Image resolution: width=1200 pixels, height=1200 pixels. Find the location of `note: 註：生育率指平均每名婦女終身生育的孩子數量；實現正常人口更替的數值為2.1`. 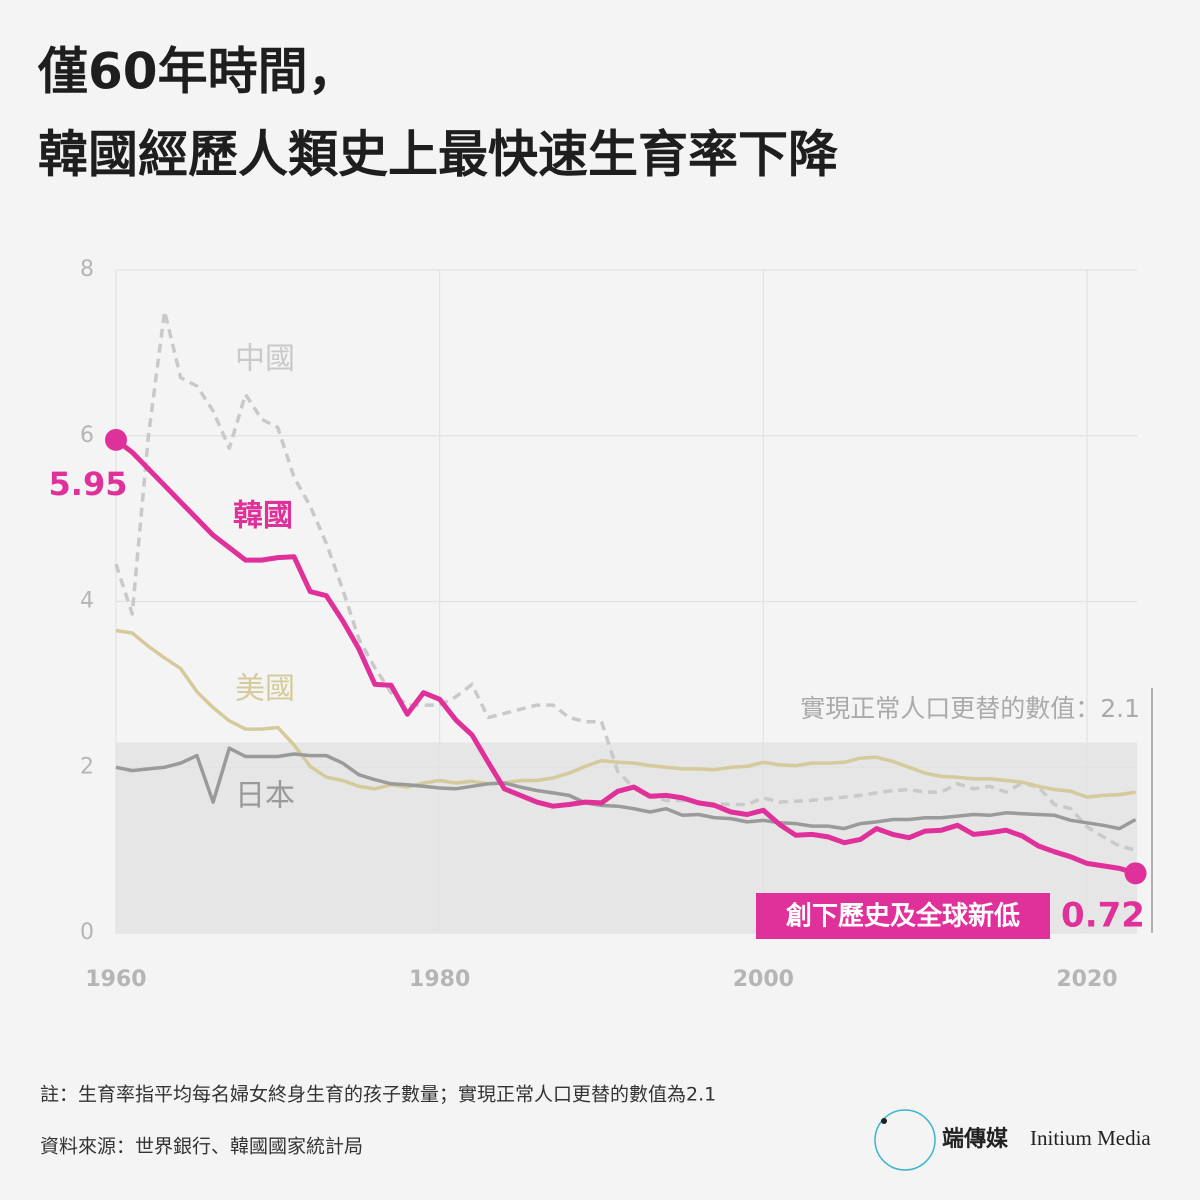

note: 註：生育率指平均每名婦女終身生育的孩子數量；實現正常人口更替的數值為2.1 is located at coordinates (378, 1095).